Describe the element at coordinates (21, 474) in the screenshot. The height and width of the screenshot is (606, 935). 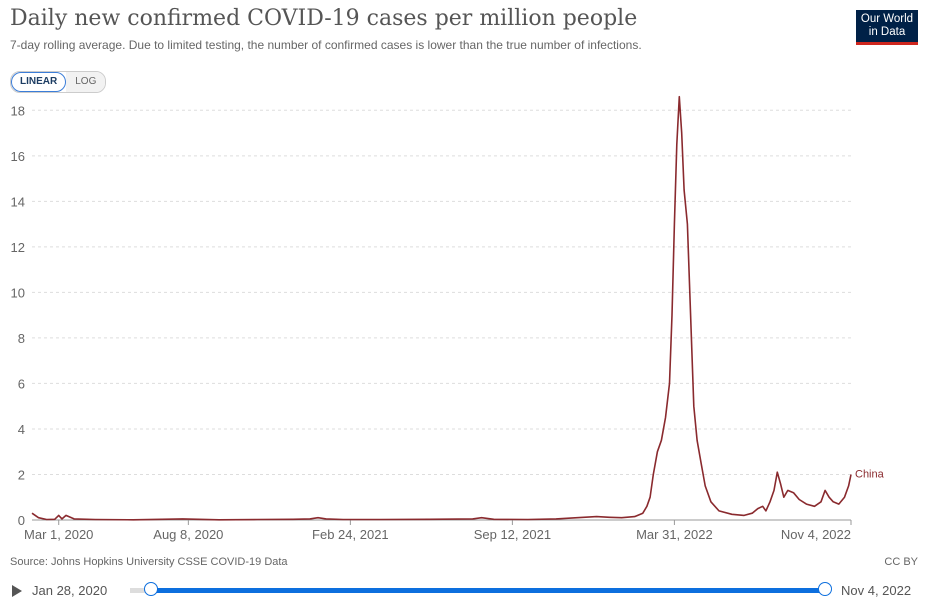
I see `y-tick-label: 2` at that location.